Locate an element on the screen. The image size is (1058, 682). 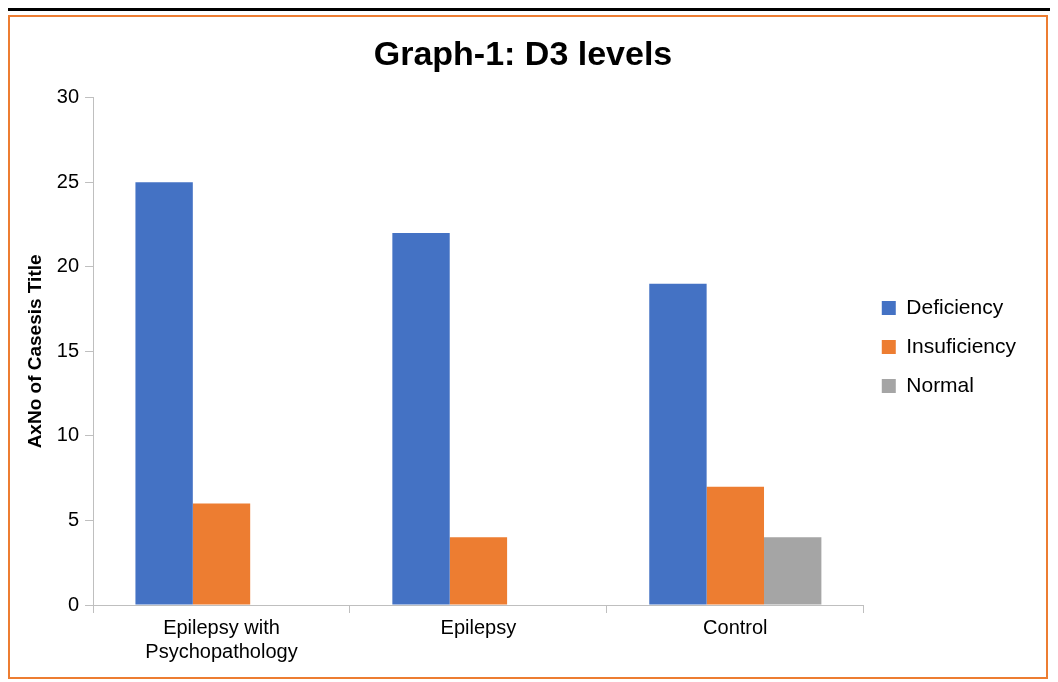
y-tick-label: 15 is located at coordinates (68, 349).